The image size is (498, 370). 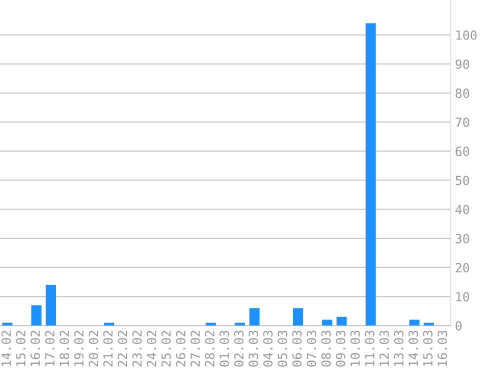 I want to click on y-tick-label: 80, so click(x=463, y=93).